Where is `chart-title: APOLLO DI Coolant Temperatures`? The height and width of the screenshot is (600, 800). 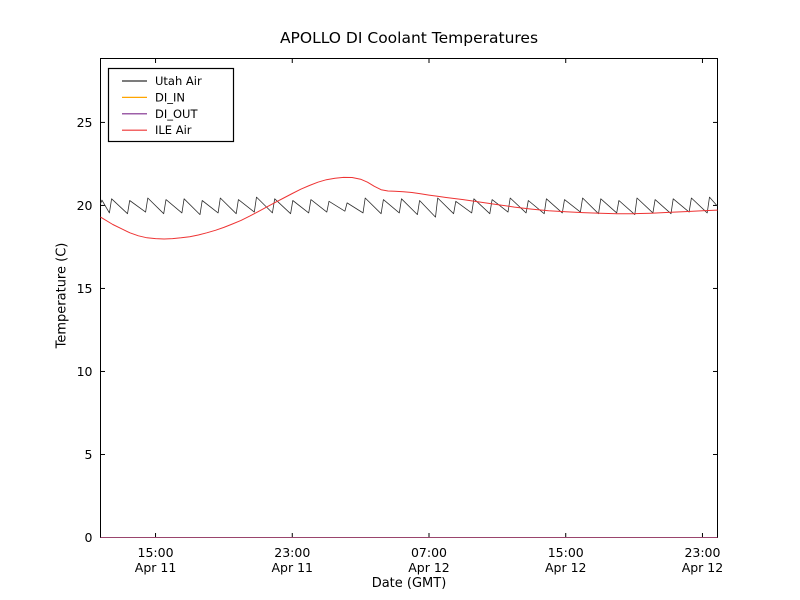 chart-title: APOLLO DI Coolant Temperatures is located at coordinates (409, 38).